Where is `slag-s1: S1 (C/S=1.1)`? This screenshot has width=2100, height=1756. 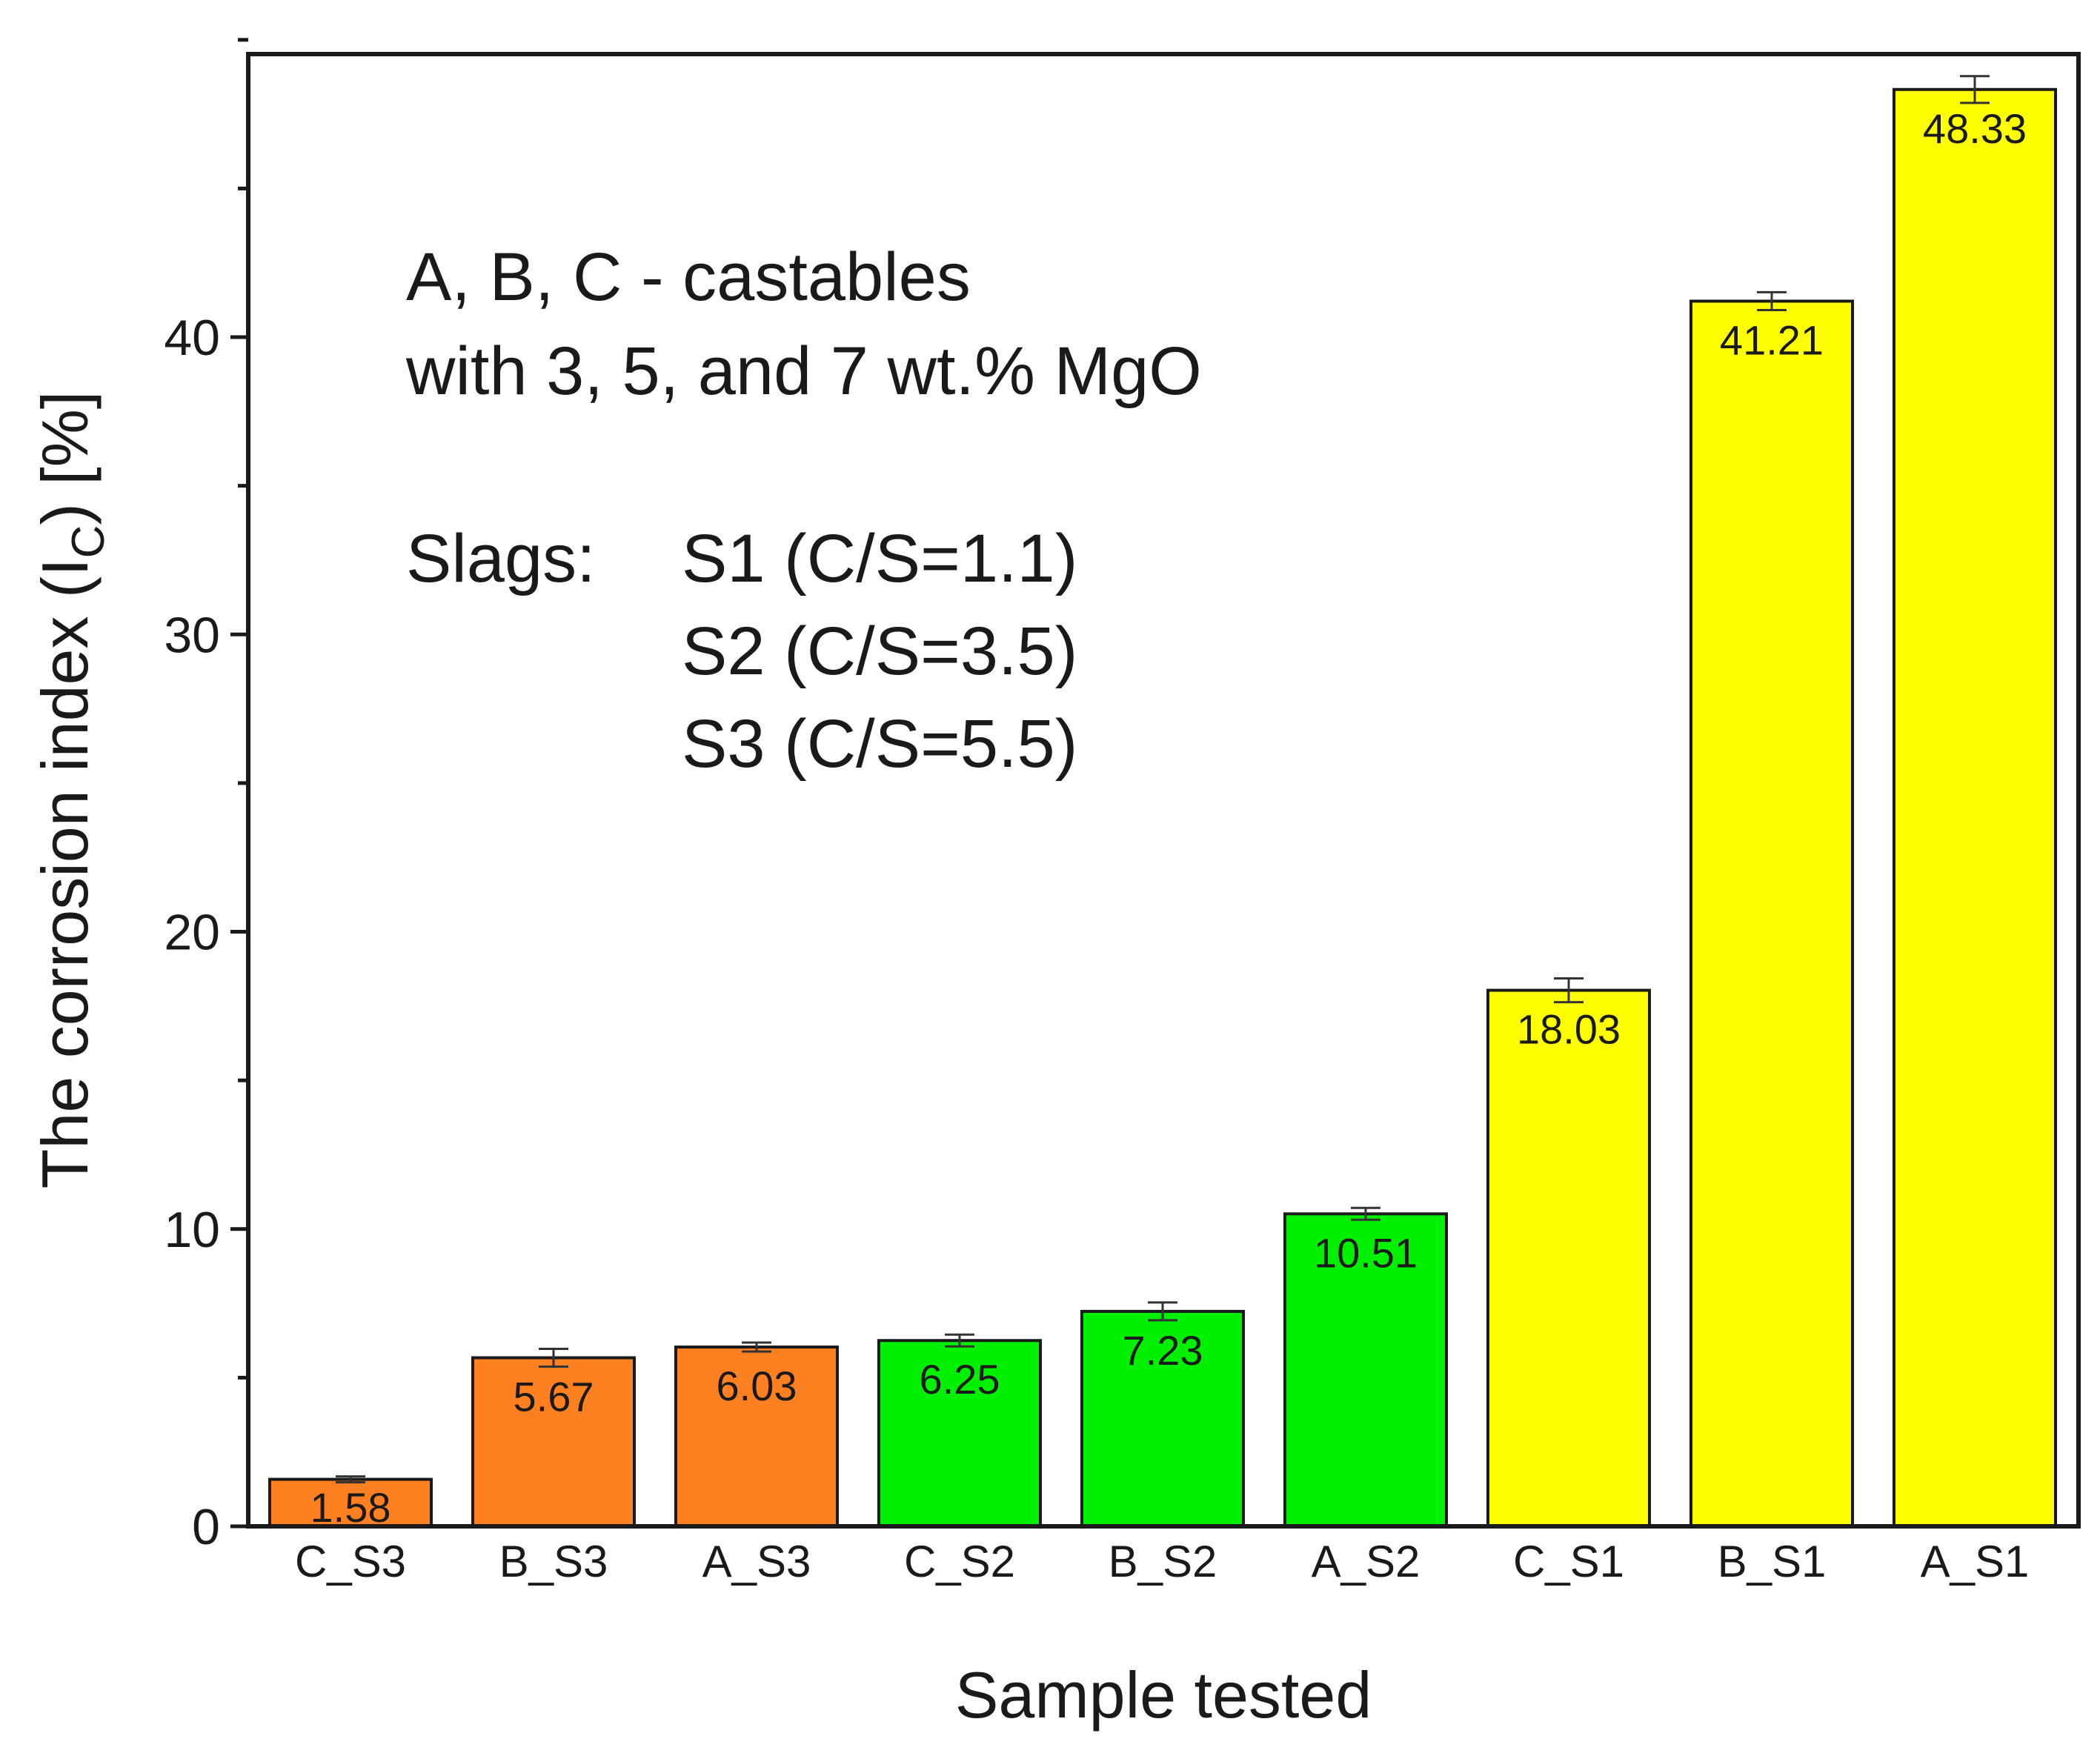 slag-s1: S1 (C/S=1.1) is located at coordinates (879, 558).